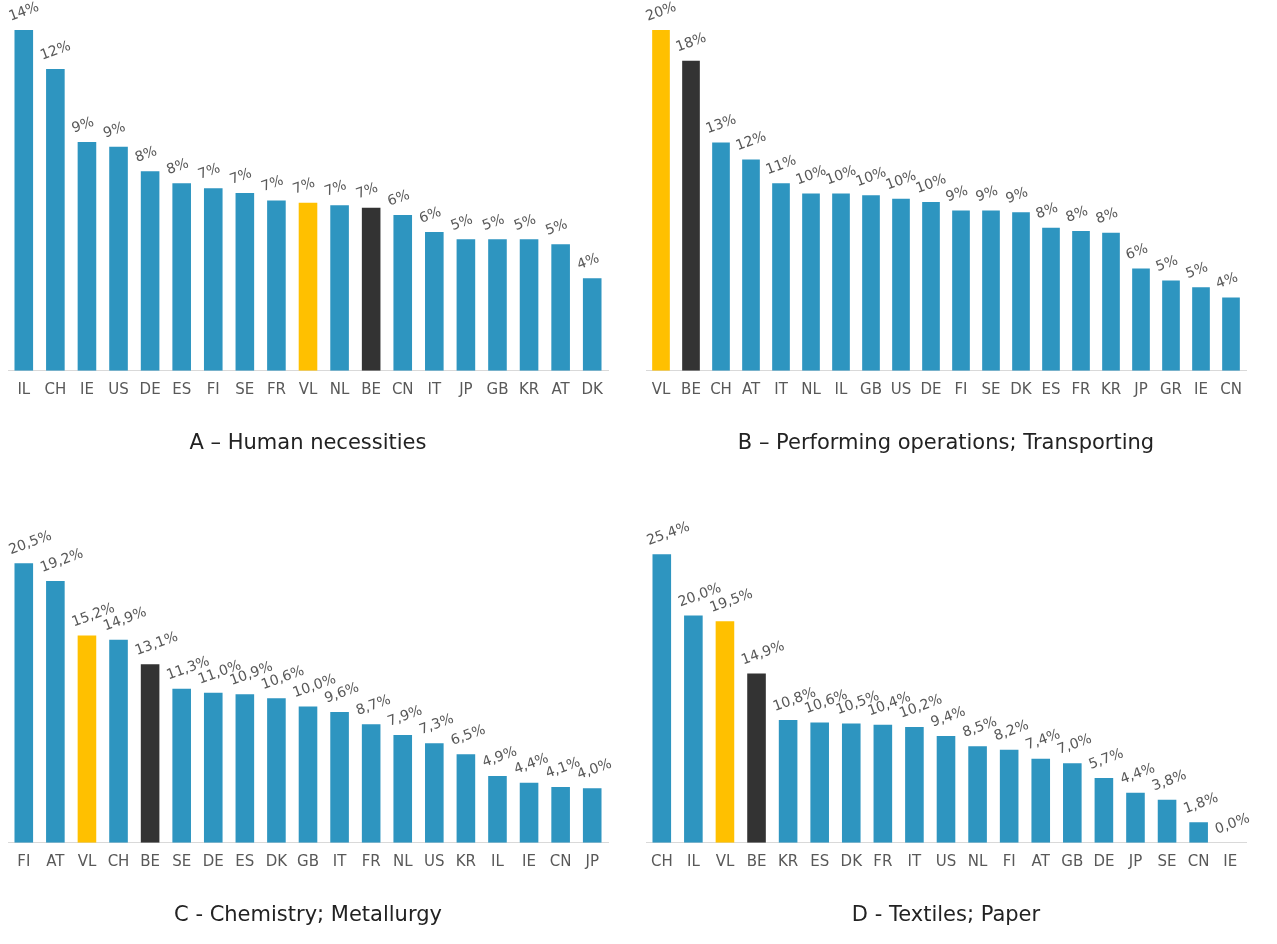  Describe the element at coordinates (87, 860) in the screenshot. I see `x-tick-label: VL` at that location.